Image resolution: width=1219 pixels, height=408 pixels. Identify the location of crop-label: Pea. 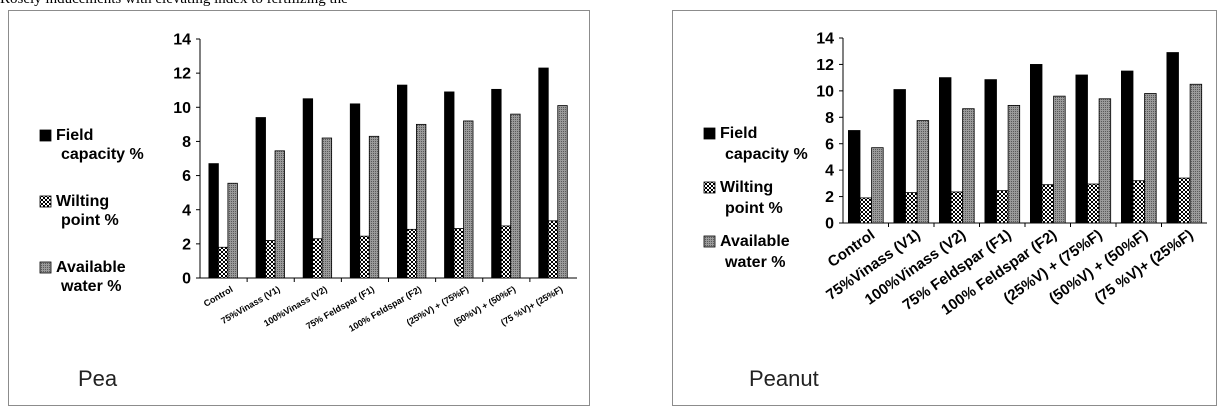
(98, 378).